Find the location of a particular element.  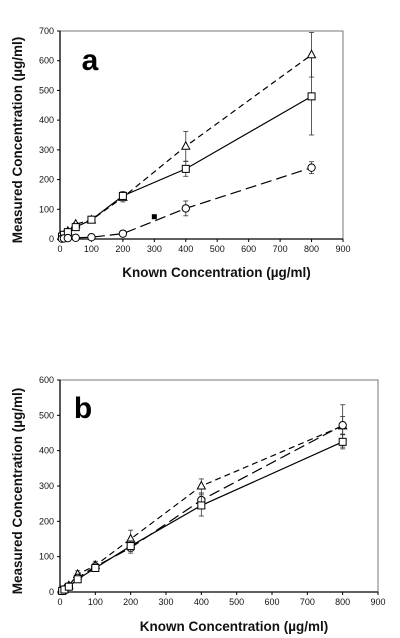

panel-label: b is located at coordinates (83, 408).